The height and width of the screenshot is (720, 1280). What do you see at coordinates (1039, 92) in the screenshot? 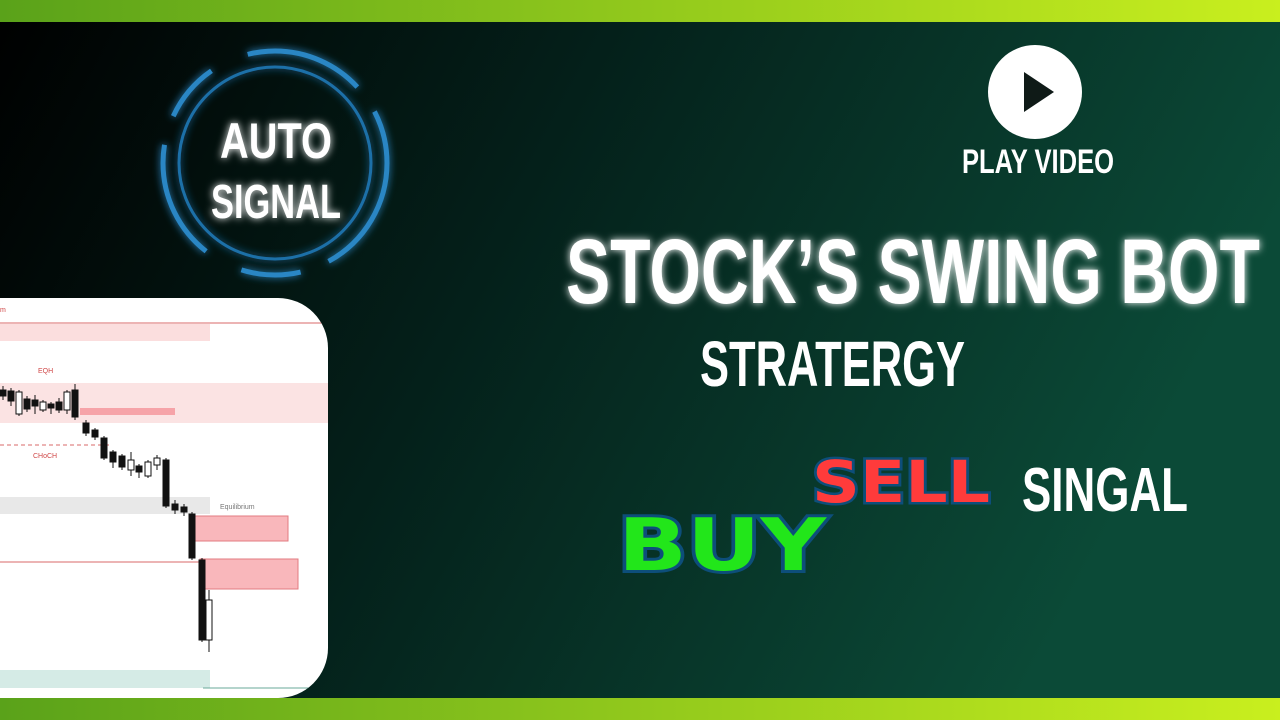
I see `play-icon` at bounding box center [1039, 92].